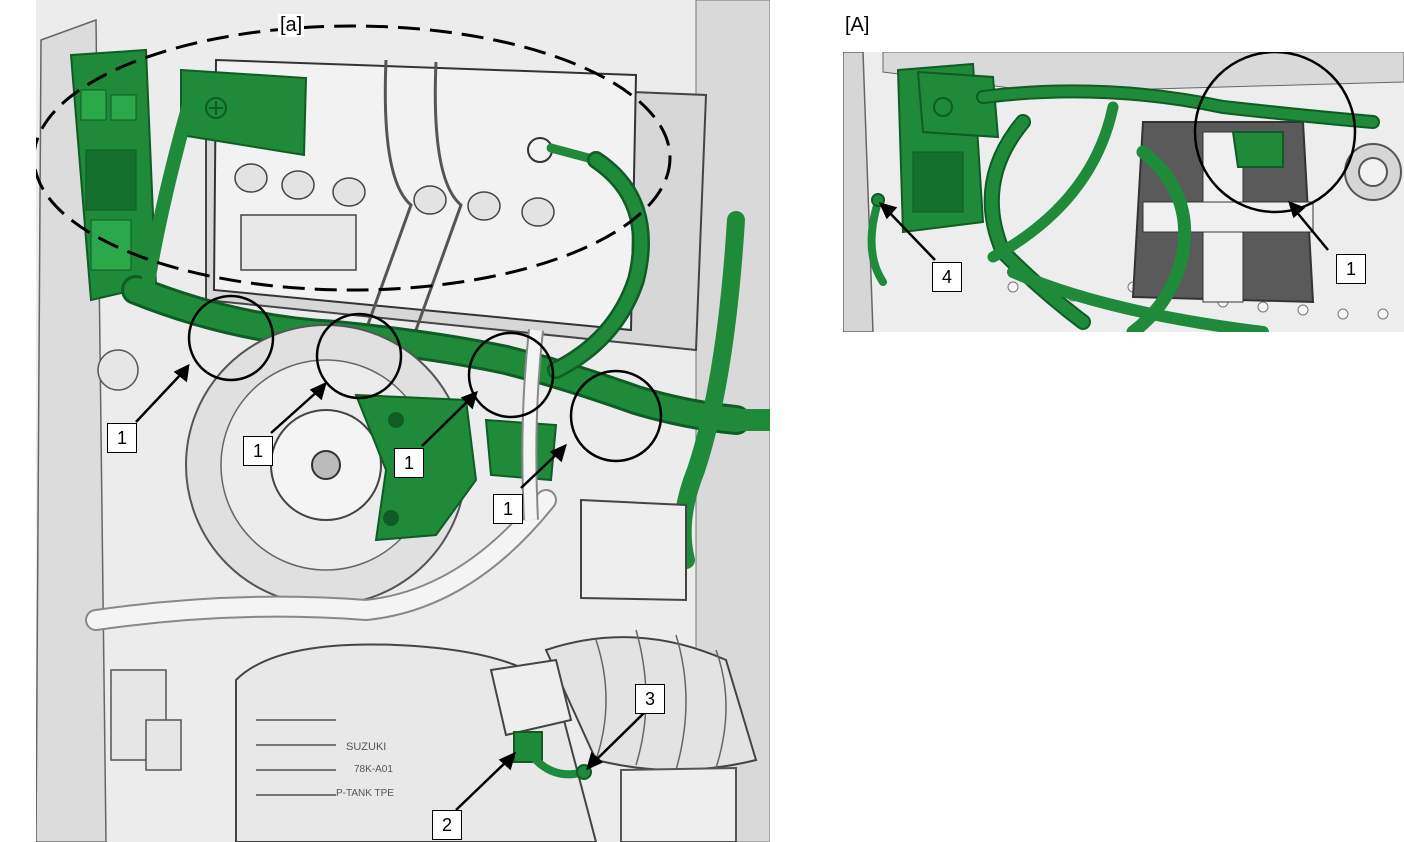 The height and width of the screenshot is (842, 1404). I want to click on battery-caps, so click(394, 195).